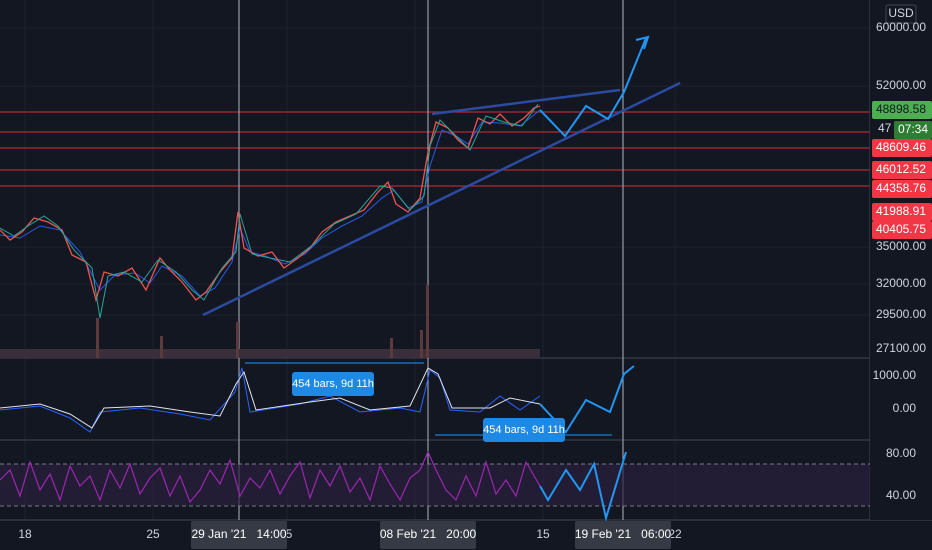  Describe the element at coordinates (153, 534) in the screenshot. I see `time-label: 25` at that location.